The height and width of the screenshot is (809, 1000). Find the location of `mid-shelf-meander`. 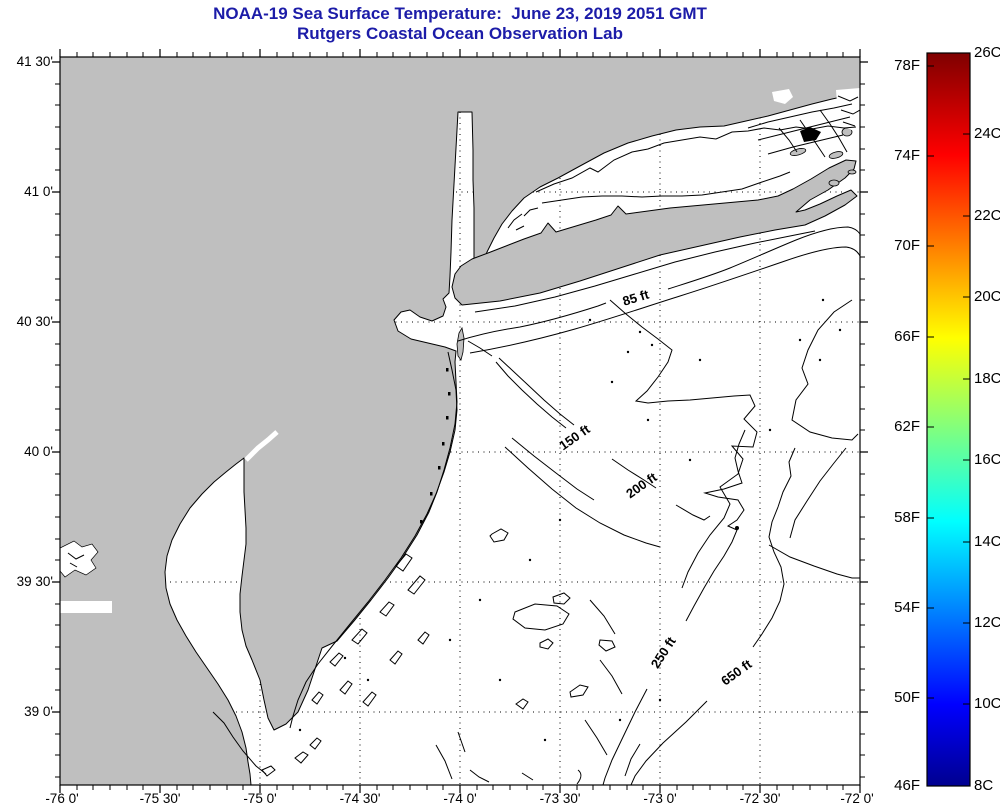

mid-shelf-meander is located at coordinates (683, 444).